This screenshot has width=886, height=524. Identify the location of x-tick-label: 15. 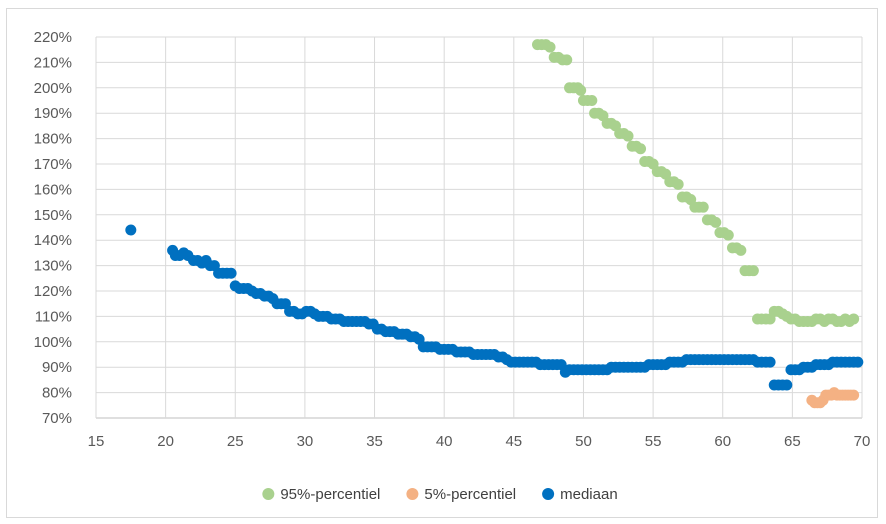
(96, 441).